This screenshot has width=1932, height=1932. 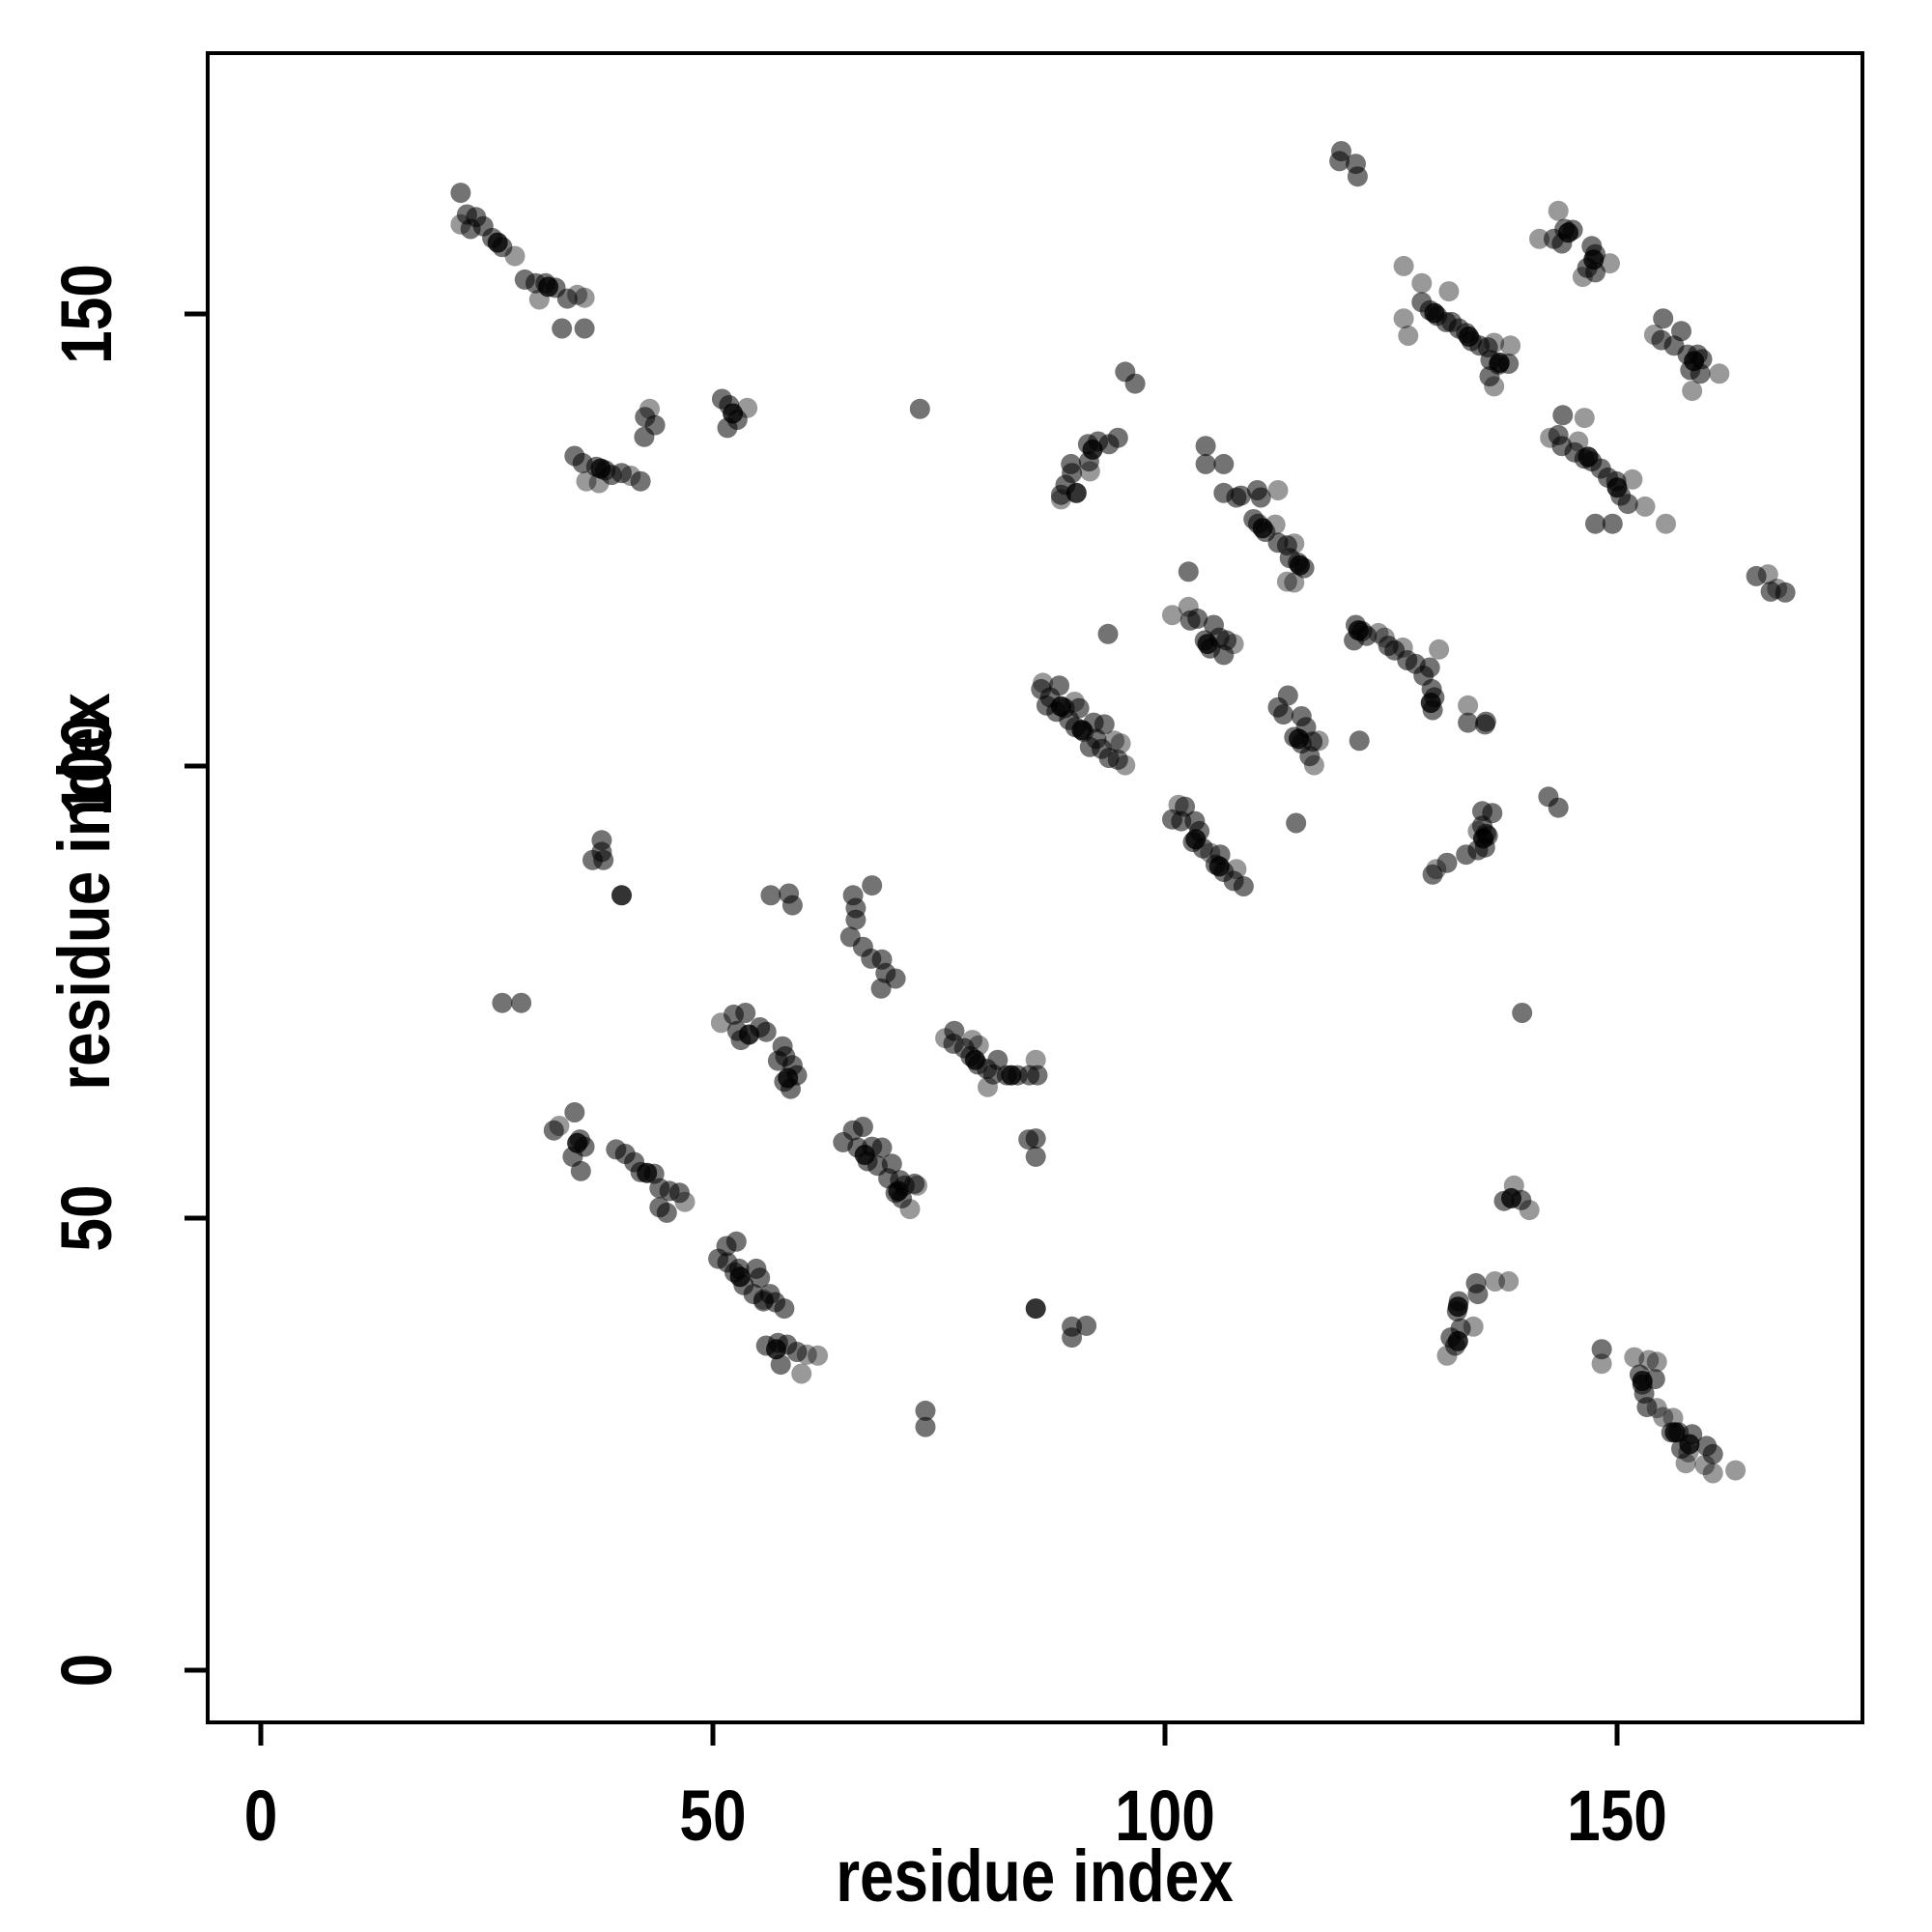 I want to click on y-tick-label: 50, so click(x=87, y=1217).